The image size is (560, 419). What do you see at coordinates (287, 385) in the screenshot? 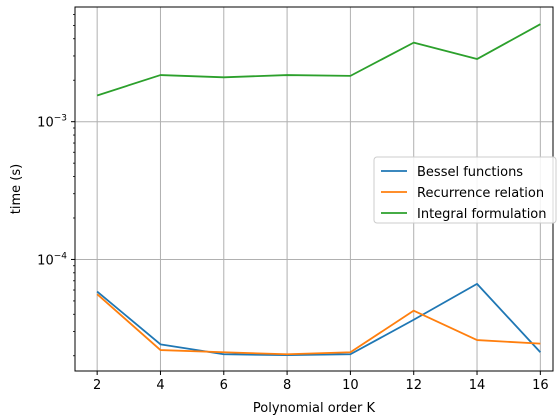
I see `x-tick-label: 8` at bounding box center [287, 385].